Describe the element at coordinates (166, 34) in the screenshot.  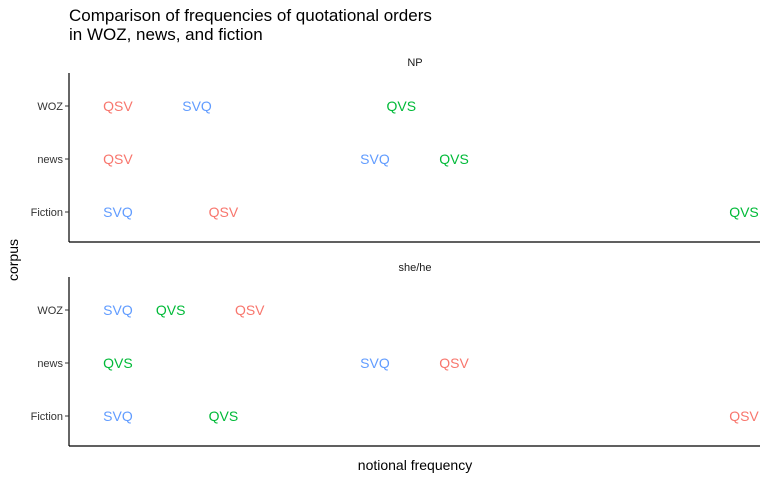
I see `chart-title-line-2: in WOZ, news, and fiction` at that location.